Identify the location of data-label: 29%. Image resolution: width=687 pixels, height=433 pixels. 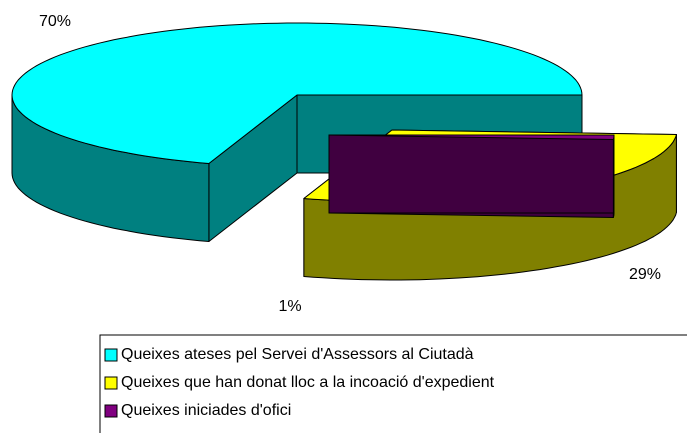
(645, 274).